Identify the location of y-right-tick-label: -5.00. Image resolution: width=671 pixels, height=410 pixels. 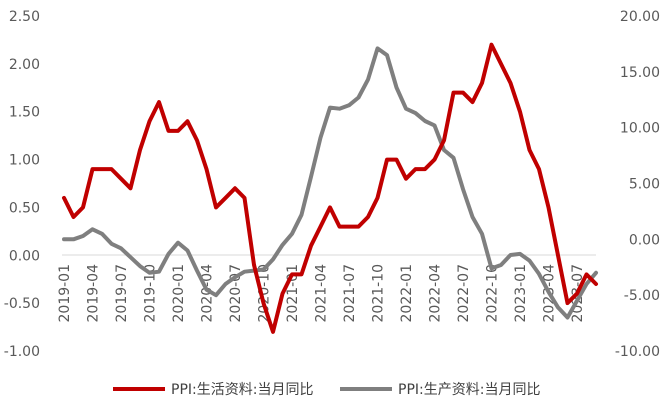
(642, 296).